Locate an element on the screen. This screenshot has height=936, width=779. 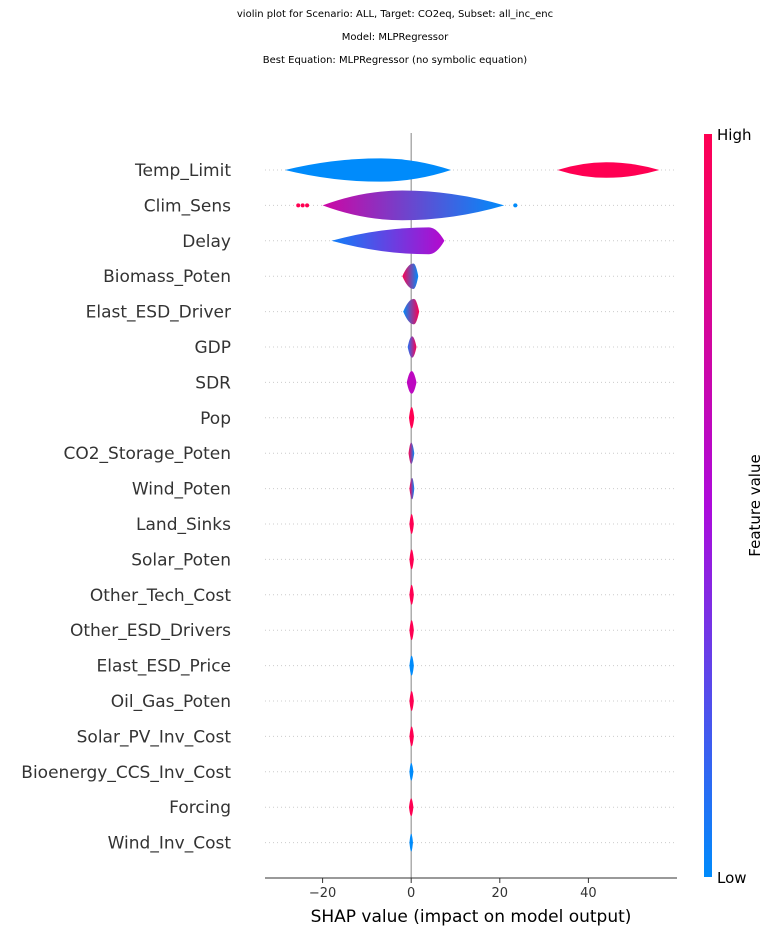
feature-label: Clim_Sens is located at coordinates (187, 206).